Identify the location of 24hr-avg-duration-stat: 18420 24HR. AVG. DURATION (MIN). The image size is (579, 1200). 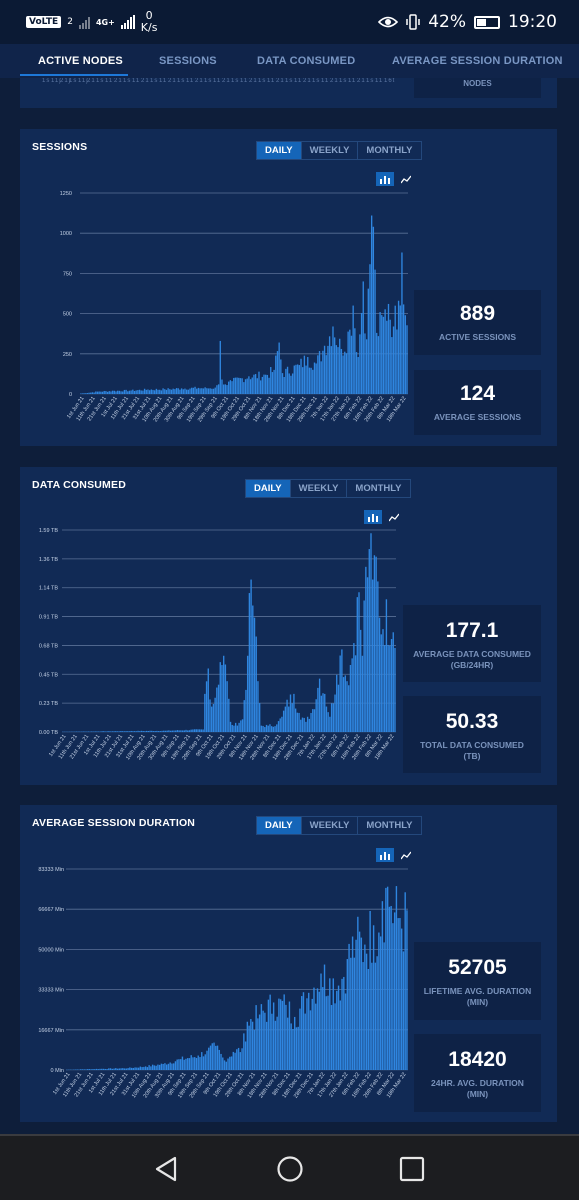
(477, 1073).